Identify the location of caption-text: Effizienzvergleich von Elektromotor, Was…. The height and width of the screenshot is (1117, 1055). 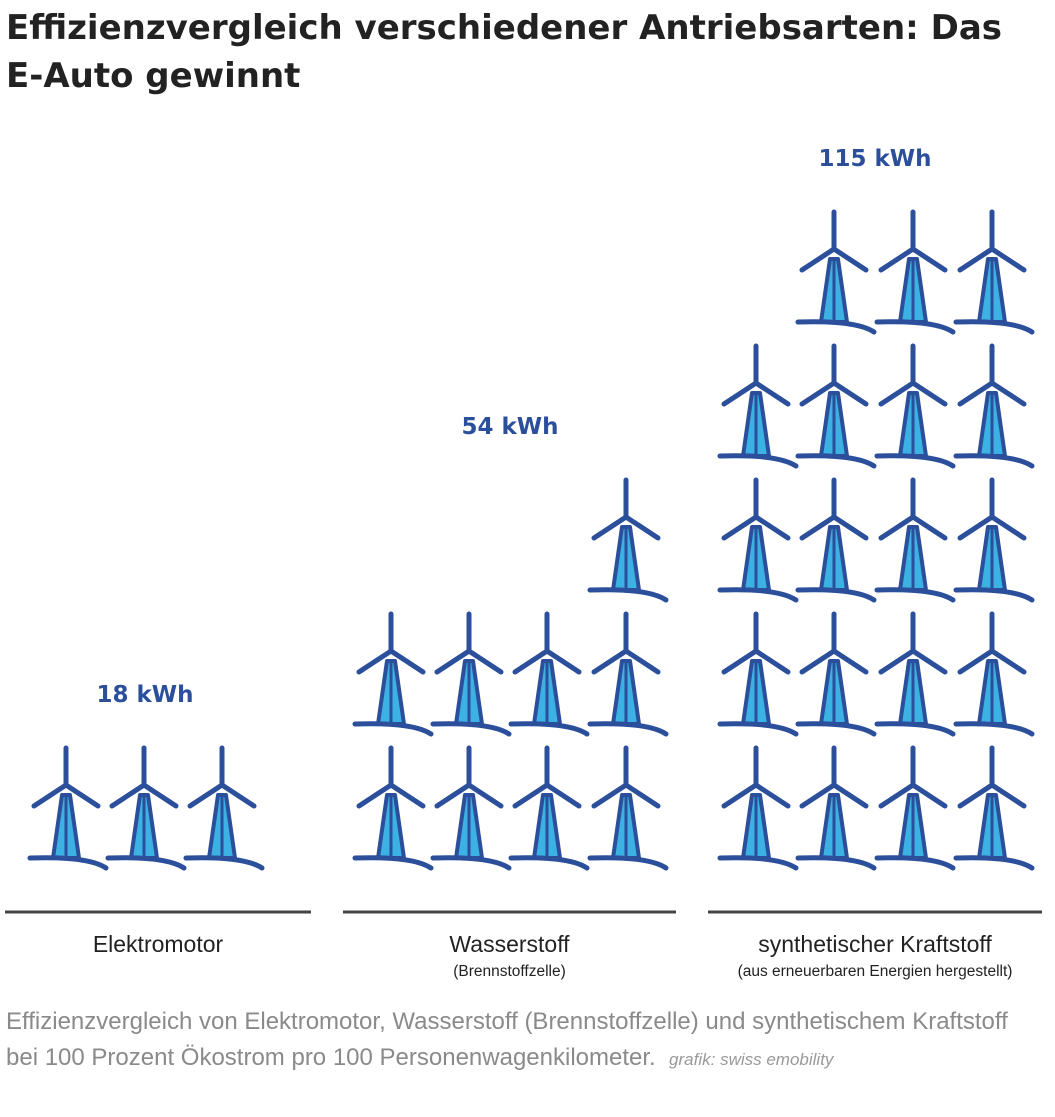
(507, 1039).